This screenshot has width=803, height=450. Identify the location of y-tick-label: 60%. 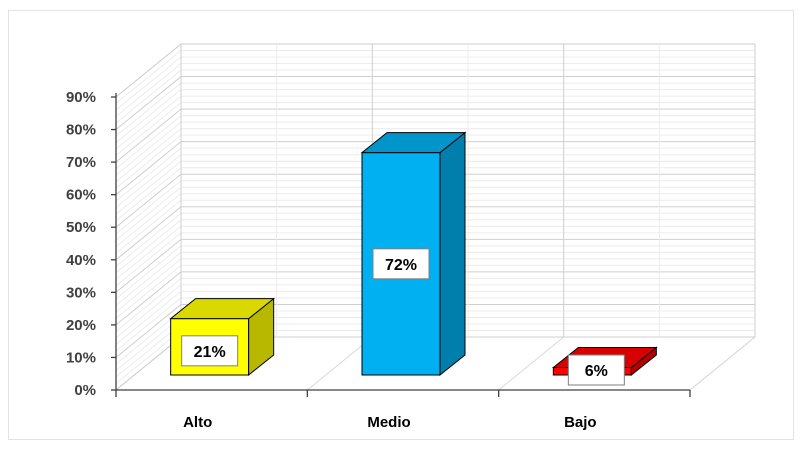
(81, 195).